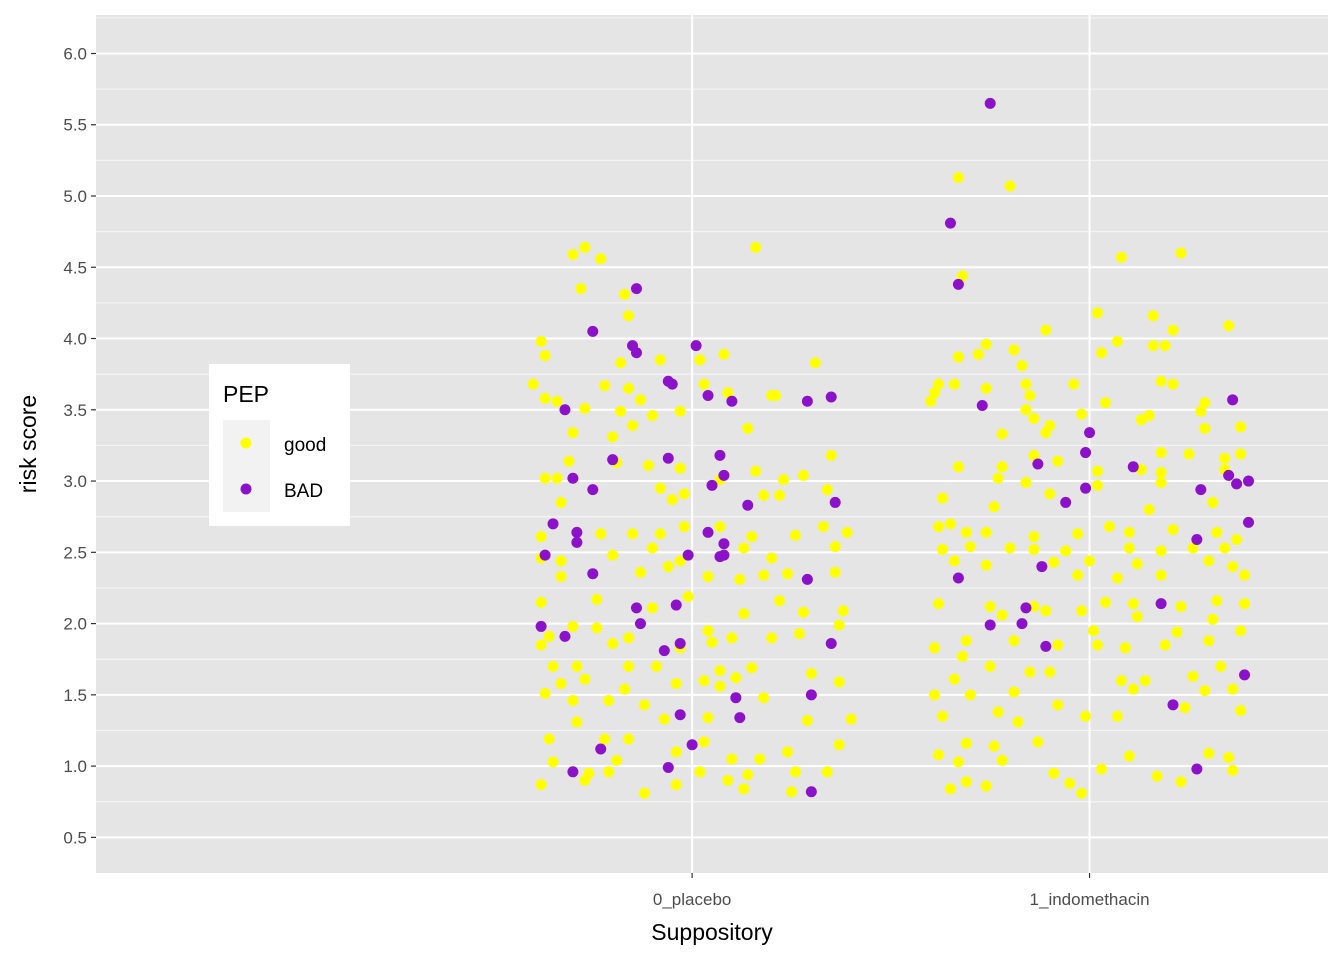 The height and width of the screenshot is (960, 1344). Describe the element at coordinates (246, 443) in the screenshot. I see `legend-marker-good` at that location.